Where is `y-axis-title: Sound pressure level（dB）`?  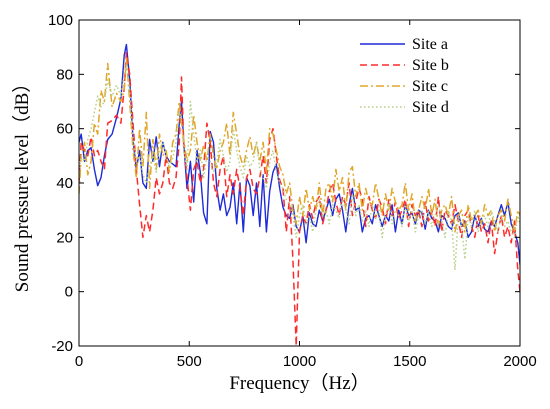 y-axis-title: Sound pressure level（dB） is located at coordinates (22, 183).